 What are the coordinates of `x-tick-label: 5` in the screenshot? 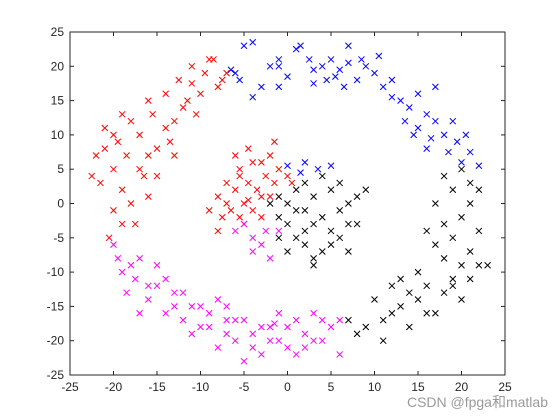 It's located at (331, 387).